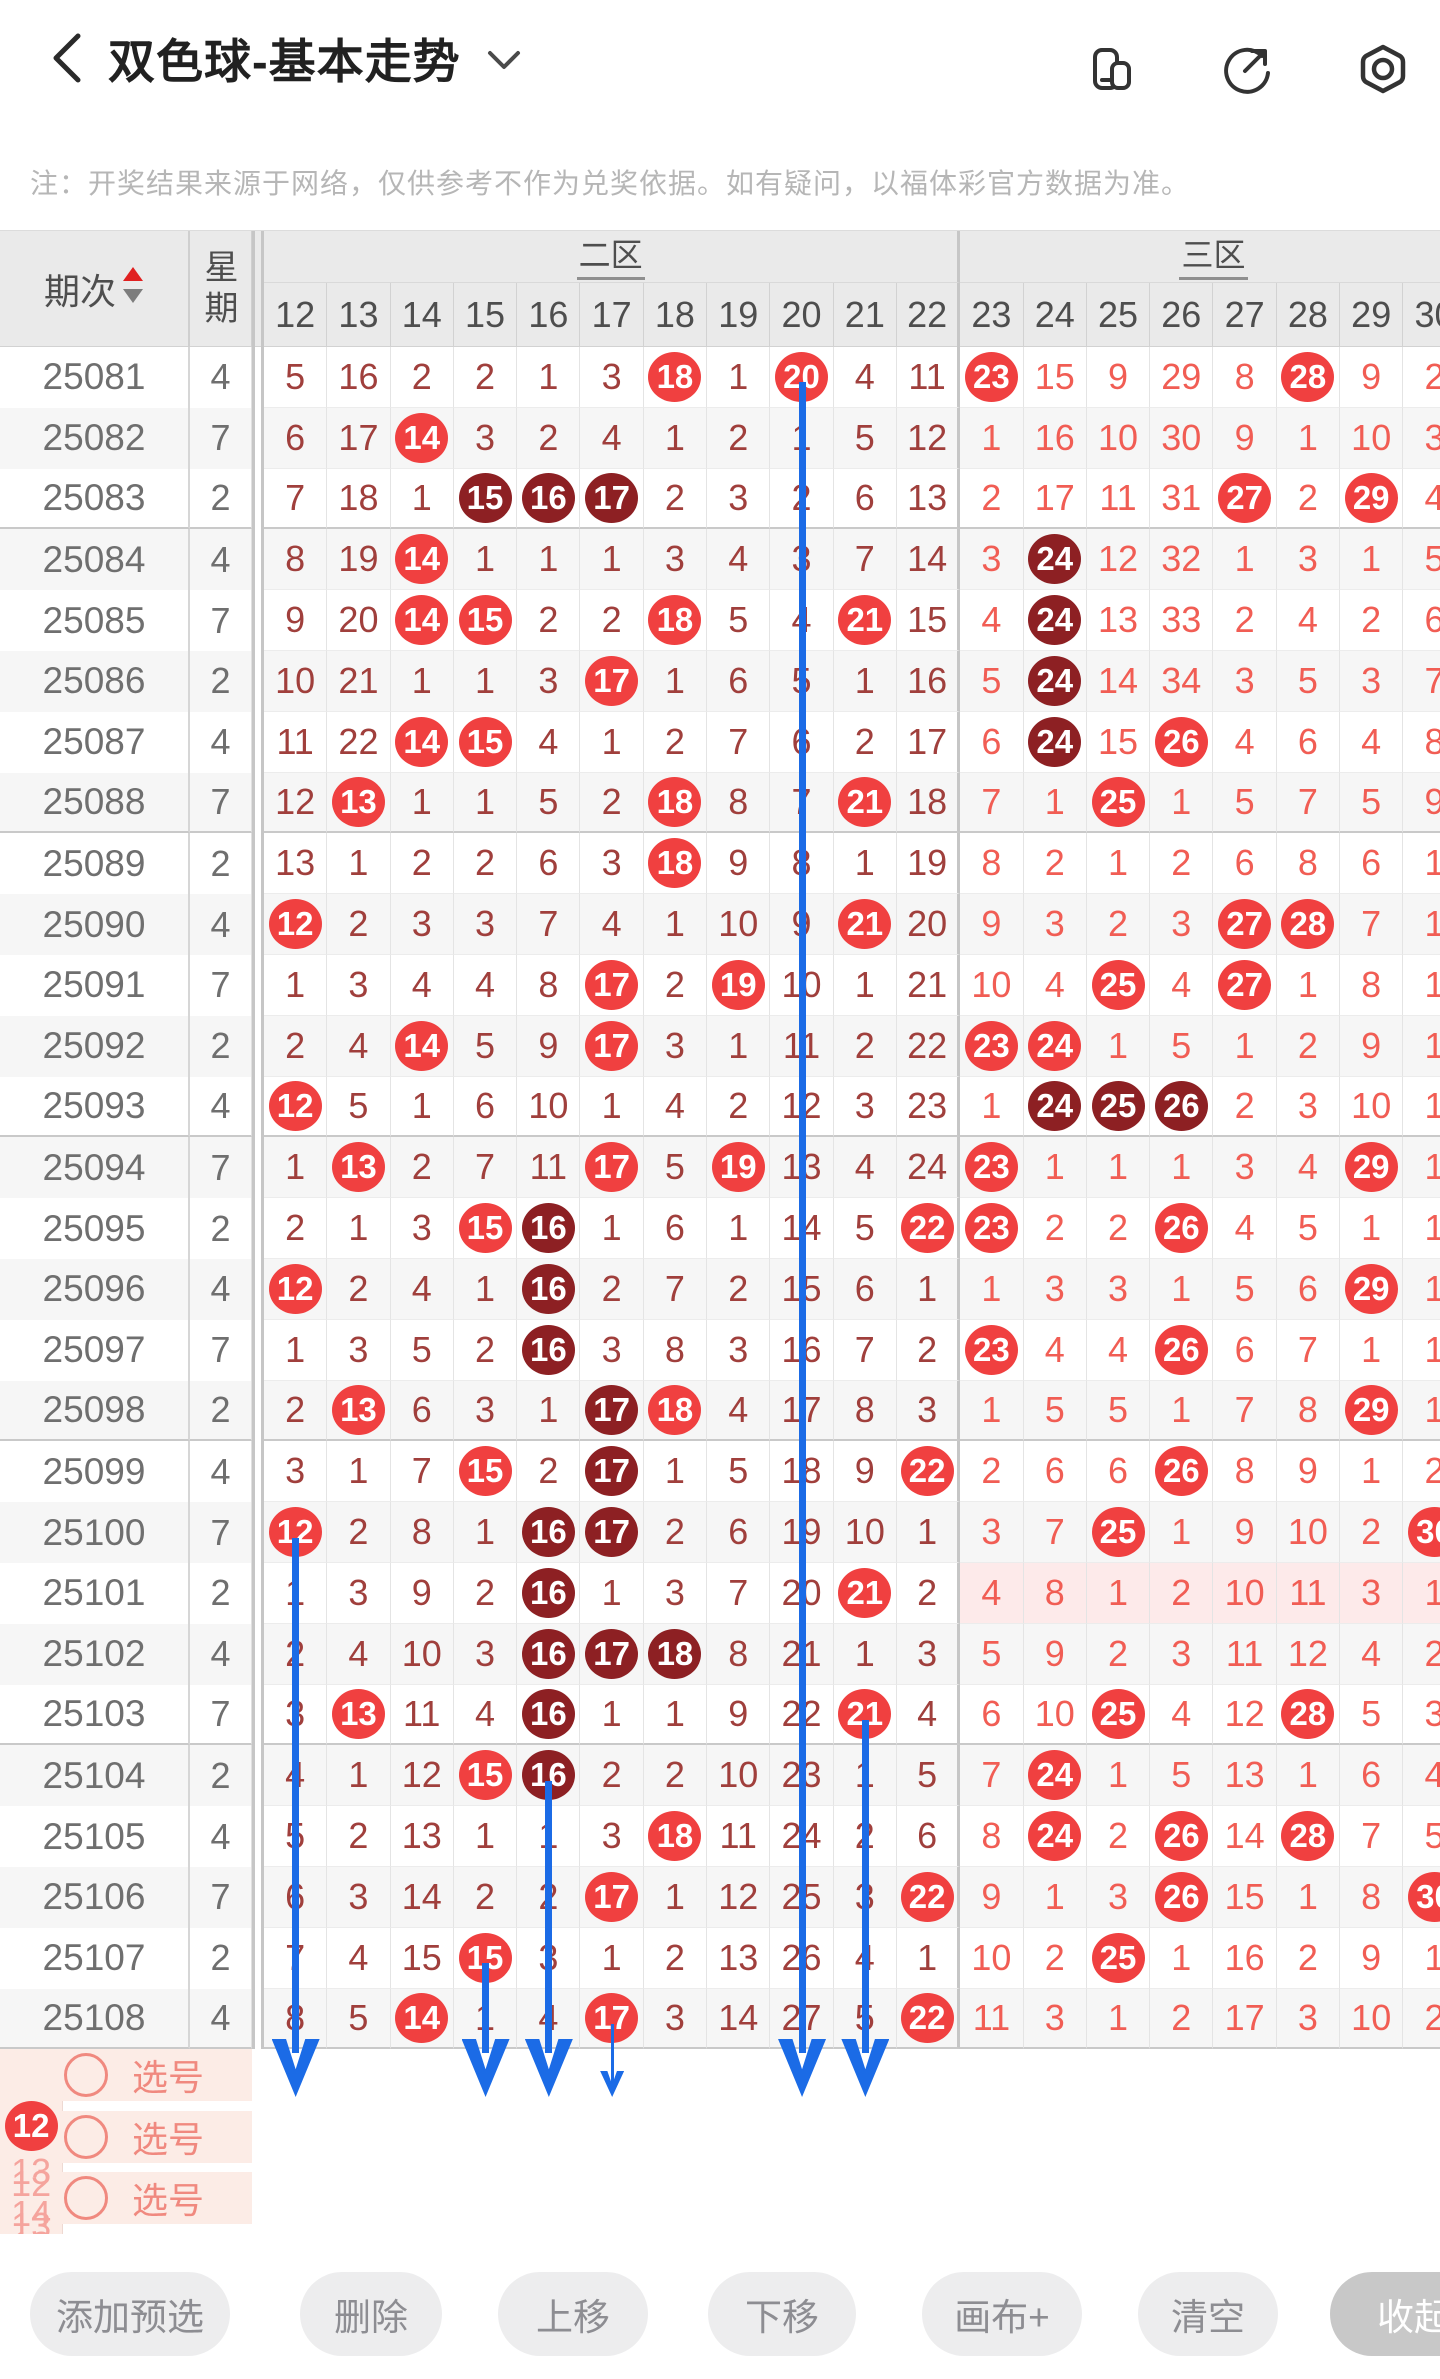 Image resolution: width=1440 pixels, height=2379 pixels. I want to click on share-icon, so click(1247, 69).